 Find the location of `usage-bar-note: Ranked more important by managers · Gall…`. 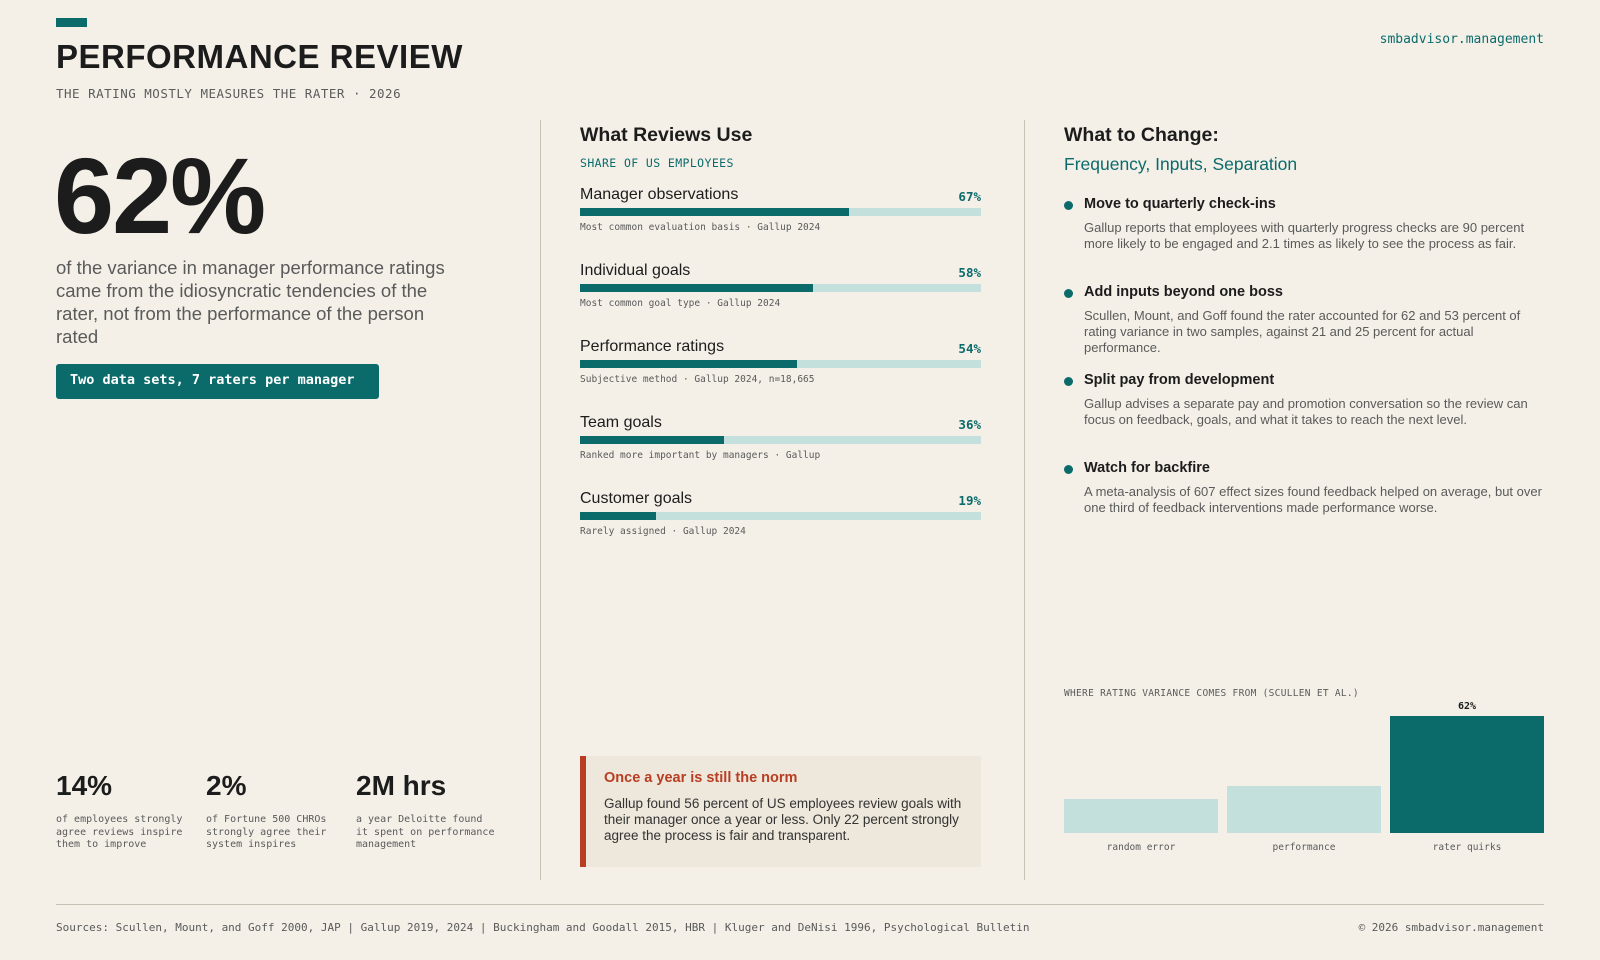

usage-bar-note: Ranked more important by managers · Gall… is located at coordinates (700, 455).